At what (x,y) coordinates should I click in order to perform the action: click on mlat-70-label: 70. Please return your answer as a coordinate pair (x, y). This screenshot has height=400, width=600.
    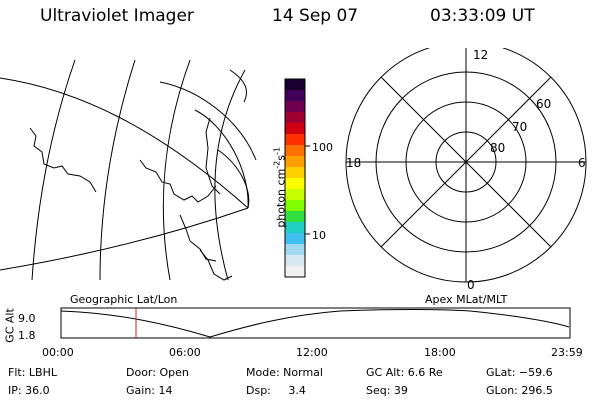
    Looking at the image, I should click on (520, 127).